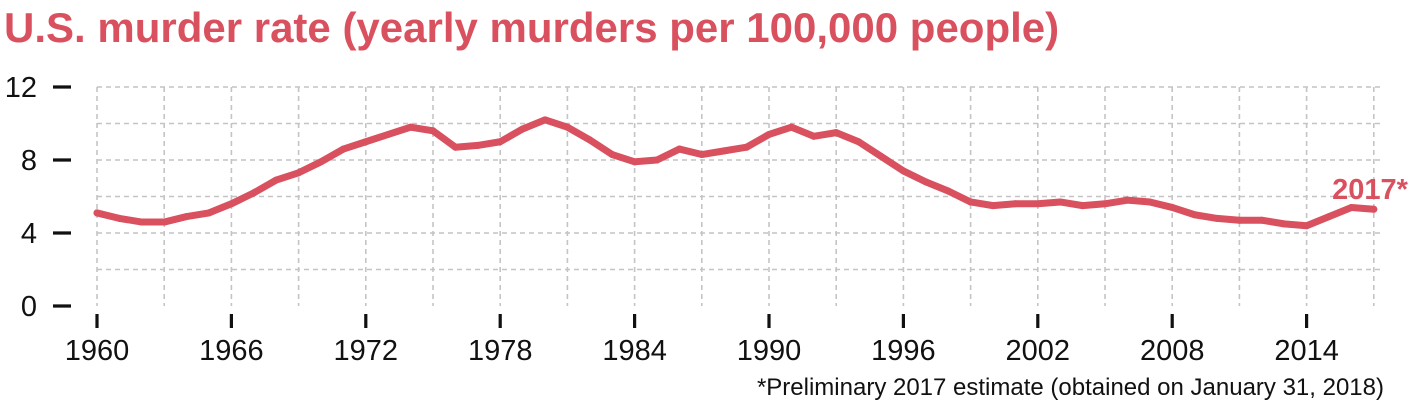 The width and height of the screenshot is (1416, 416). I want to click on y-tick-label: 0, so click(29, 307).